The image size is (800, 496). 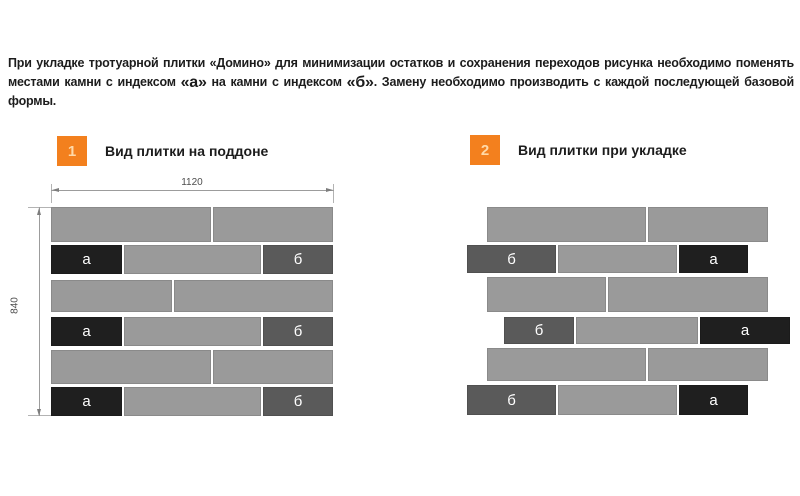 I want to click on section-2-badge: 2, so click(x=485, y=150).